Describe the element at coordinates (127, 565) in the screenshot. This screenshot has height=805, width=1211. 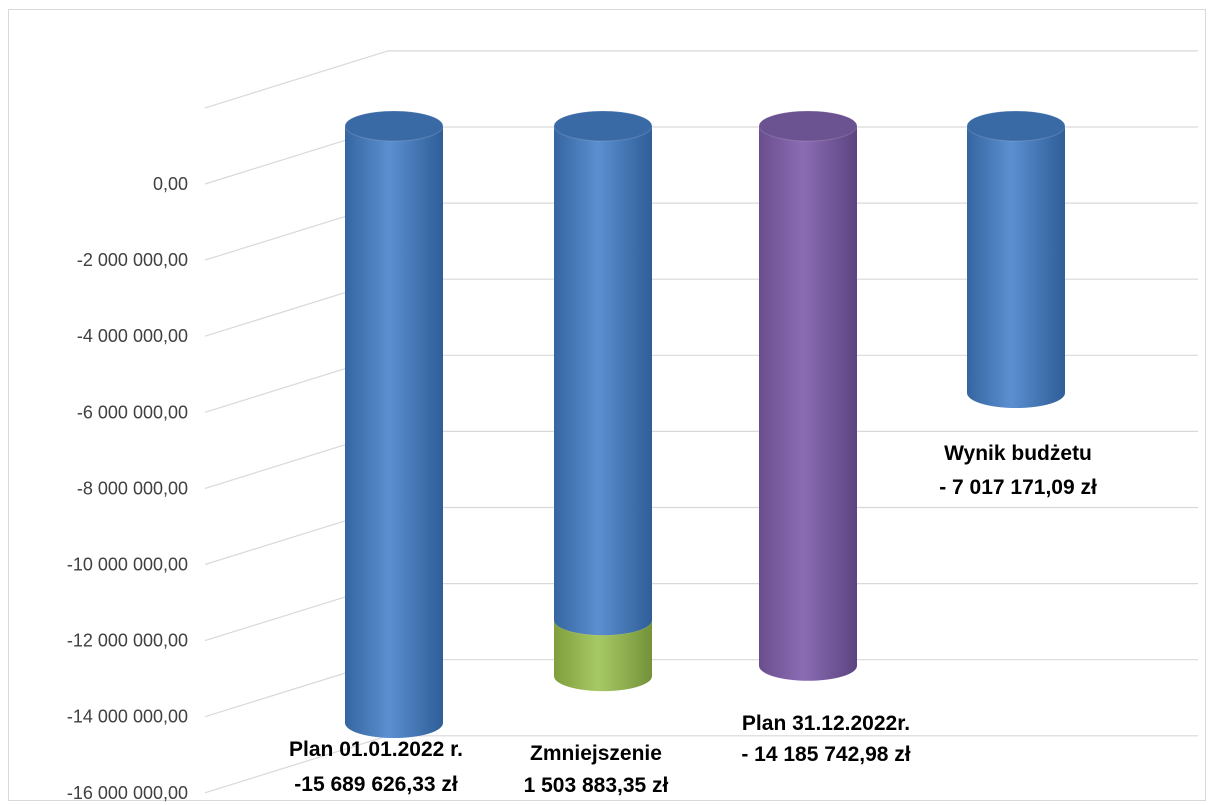
I see `y-tick-label: -10 000 000,00` at that location.